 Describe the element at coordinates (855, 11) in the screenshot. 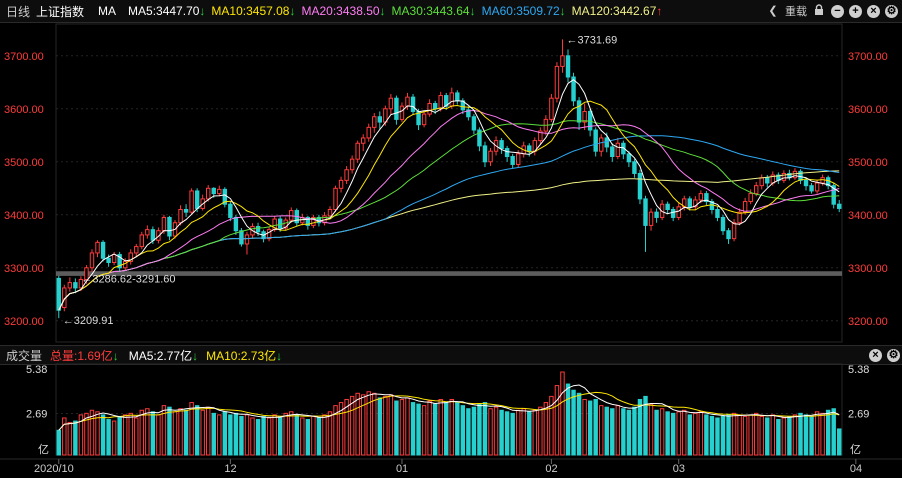

I see `zoom-in-icon: +` at that location.